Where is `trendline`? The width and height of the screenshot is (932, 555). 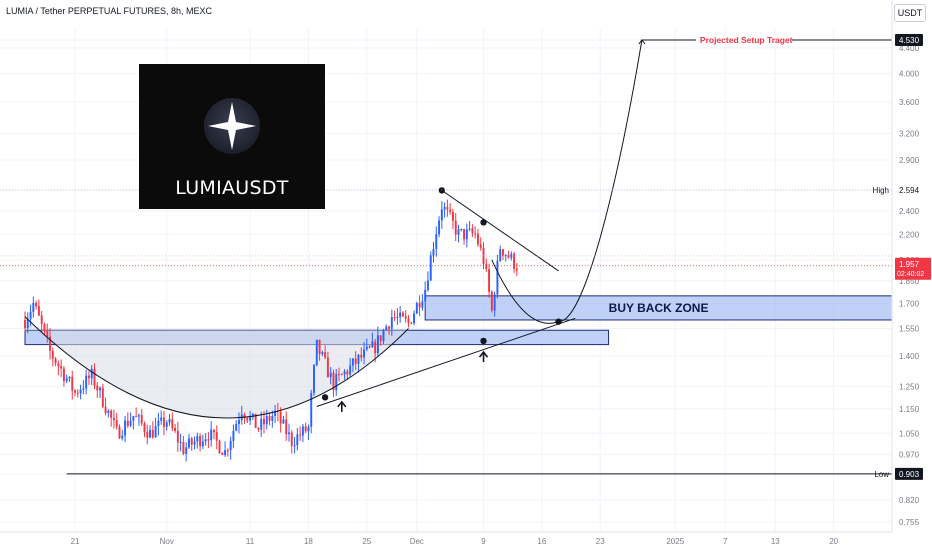 trendline is located at coordinates (446, 362).